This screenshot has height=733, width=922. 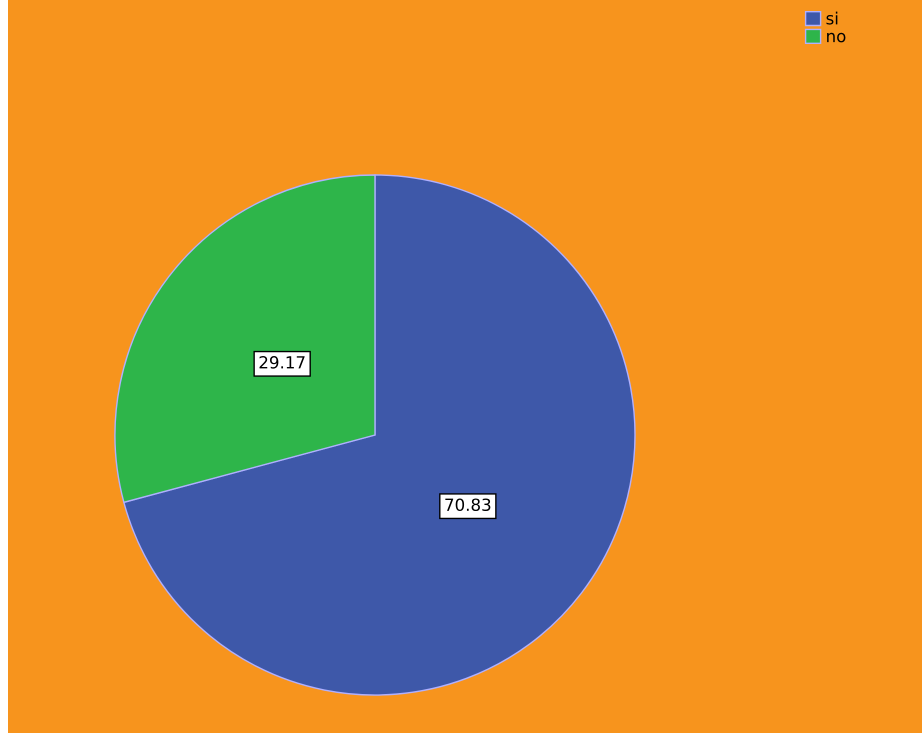 I want to click on legend-label: no, so click(x=836, y=37).